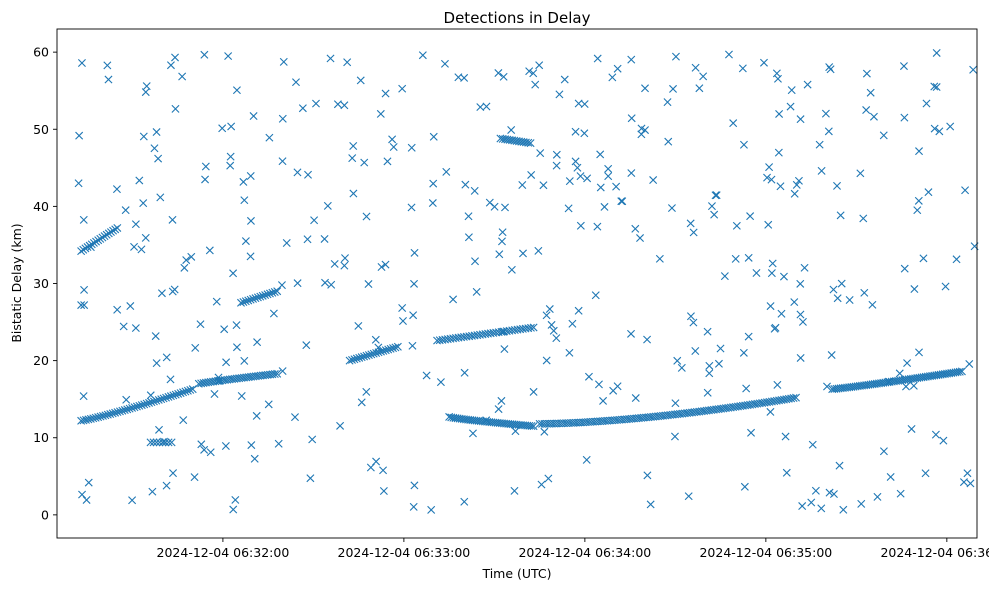  Describe the element at coordinates (41, 129) in the screenshot. I see `y-tick-label: 50` at that location.